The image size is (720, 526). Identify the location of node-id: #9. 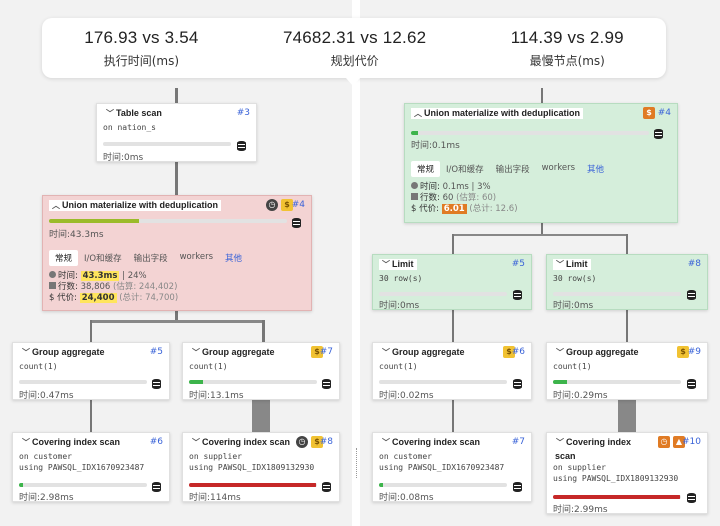
(694, 352).